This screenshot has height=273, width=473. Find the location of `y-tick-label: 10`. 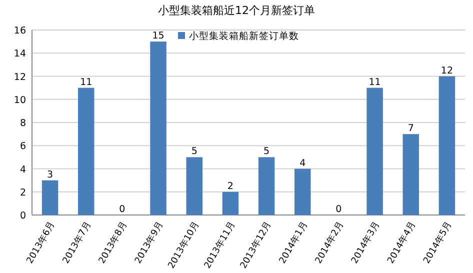

y-tick-label: 10 is located at coordinates (20, 100).